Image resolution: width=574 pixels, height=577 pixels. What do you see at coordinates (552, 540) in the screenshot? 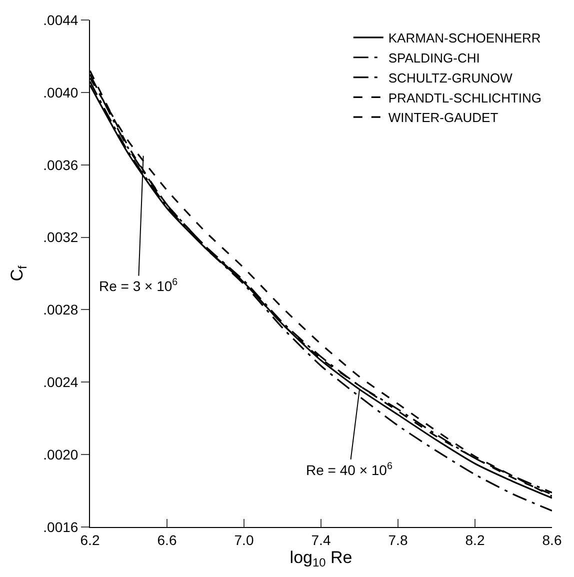
I see `x-tick-label: 8.6` at bounding box center [552, 540].